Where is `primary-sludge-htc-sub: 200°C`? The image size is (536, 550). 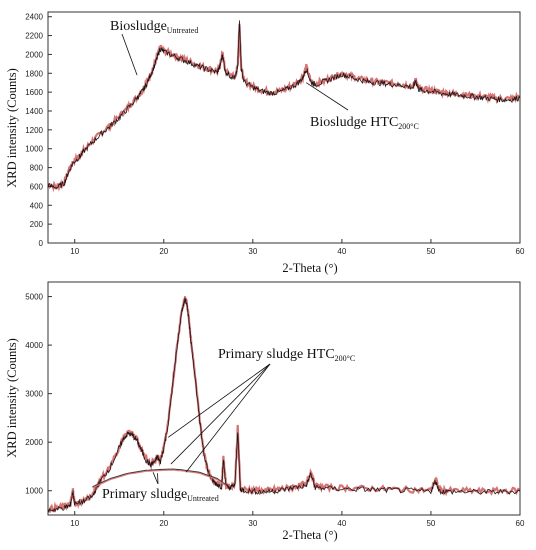
primary-sludge-htc-sub: 200°C is located at coordinates (345, 358).